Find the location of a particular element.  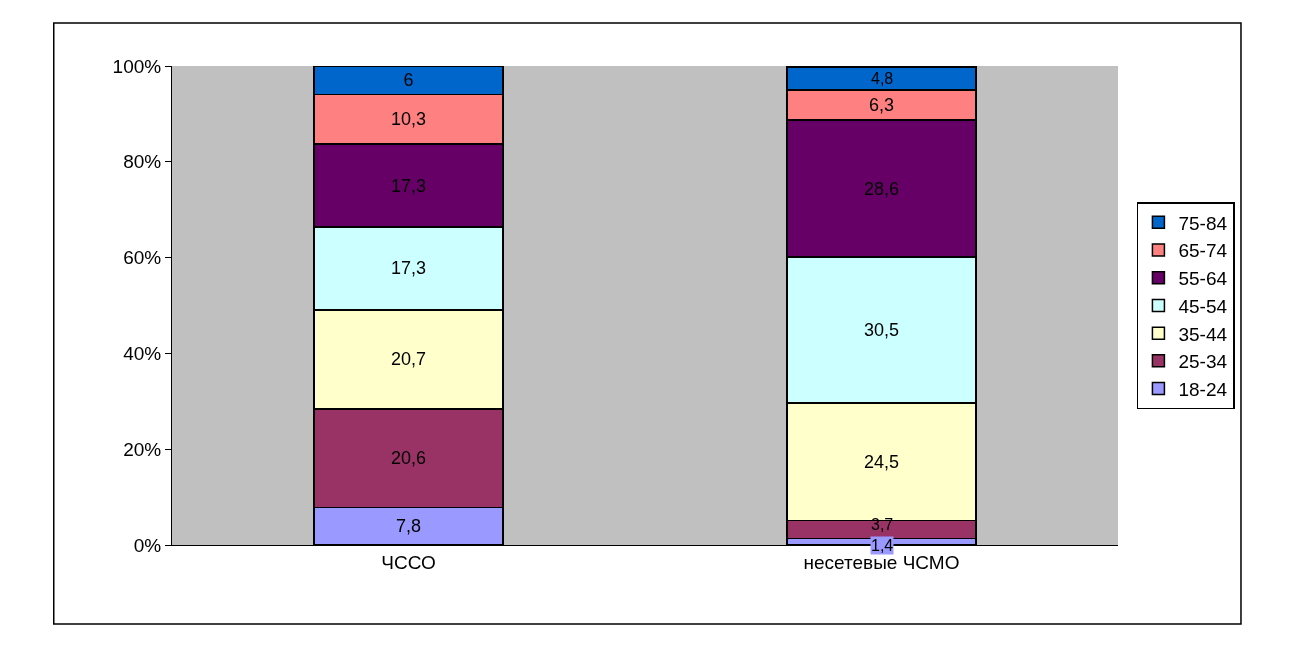

data-label: 1,4 is located at coordinates (882, 545).